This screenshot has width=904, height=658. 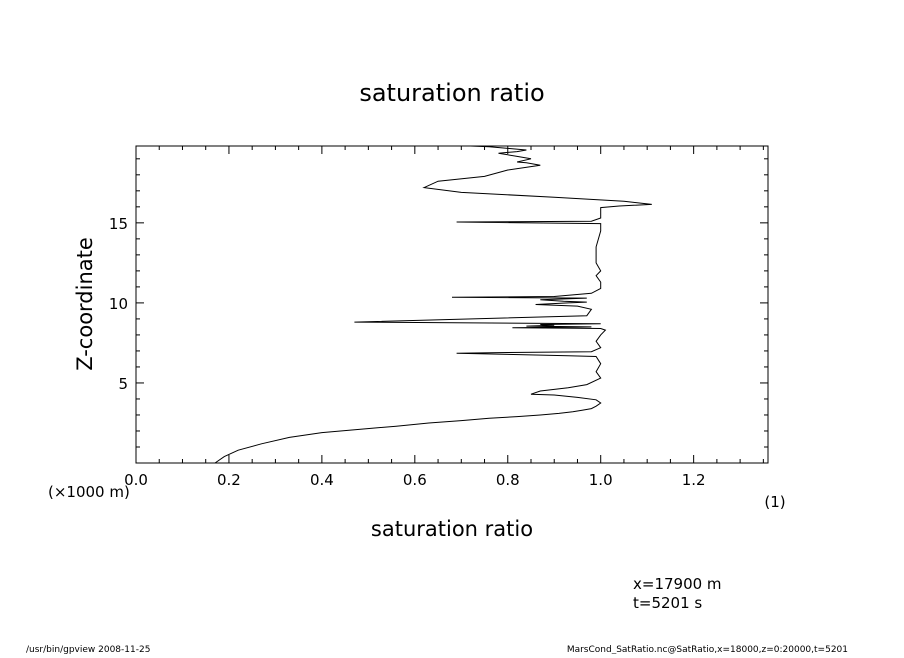 What do you see at coordinates (136, 480) in the screenshot?
I see `x-tick-label: 0.0` at bounding box center [136, 480].